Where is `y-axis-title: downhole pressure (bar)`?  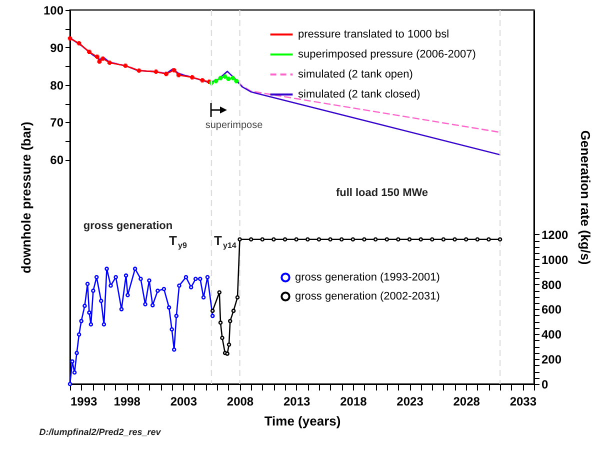 y-axis-title: downhole pressure (bar) is located at coordinates (26, 198).